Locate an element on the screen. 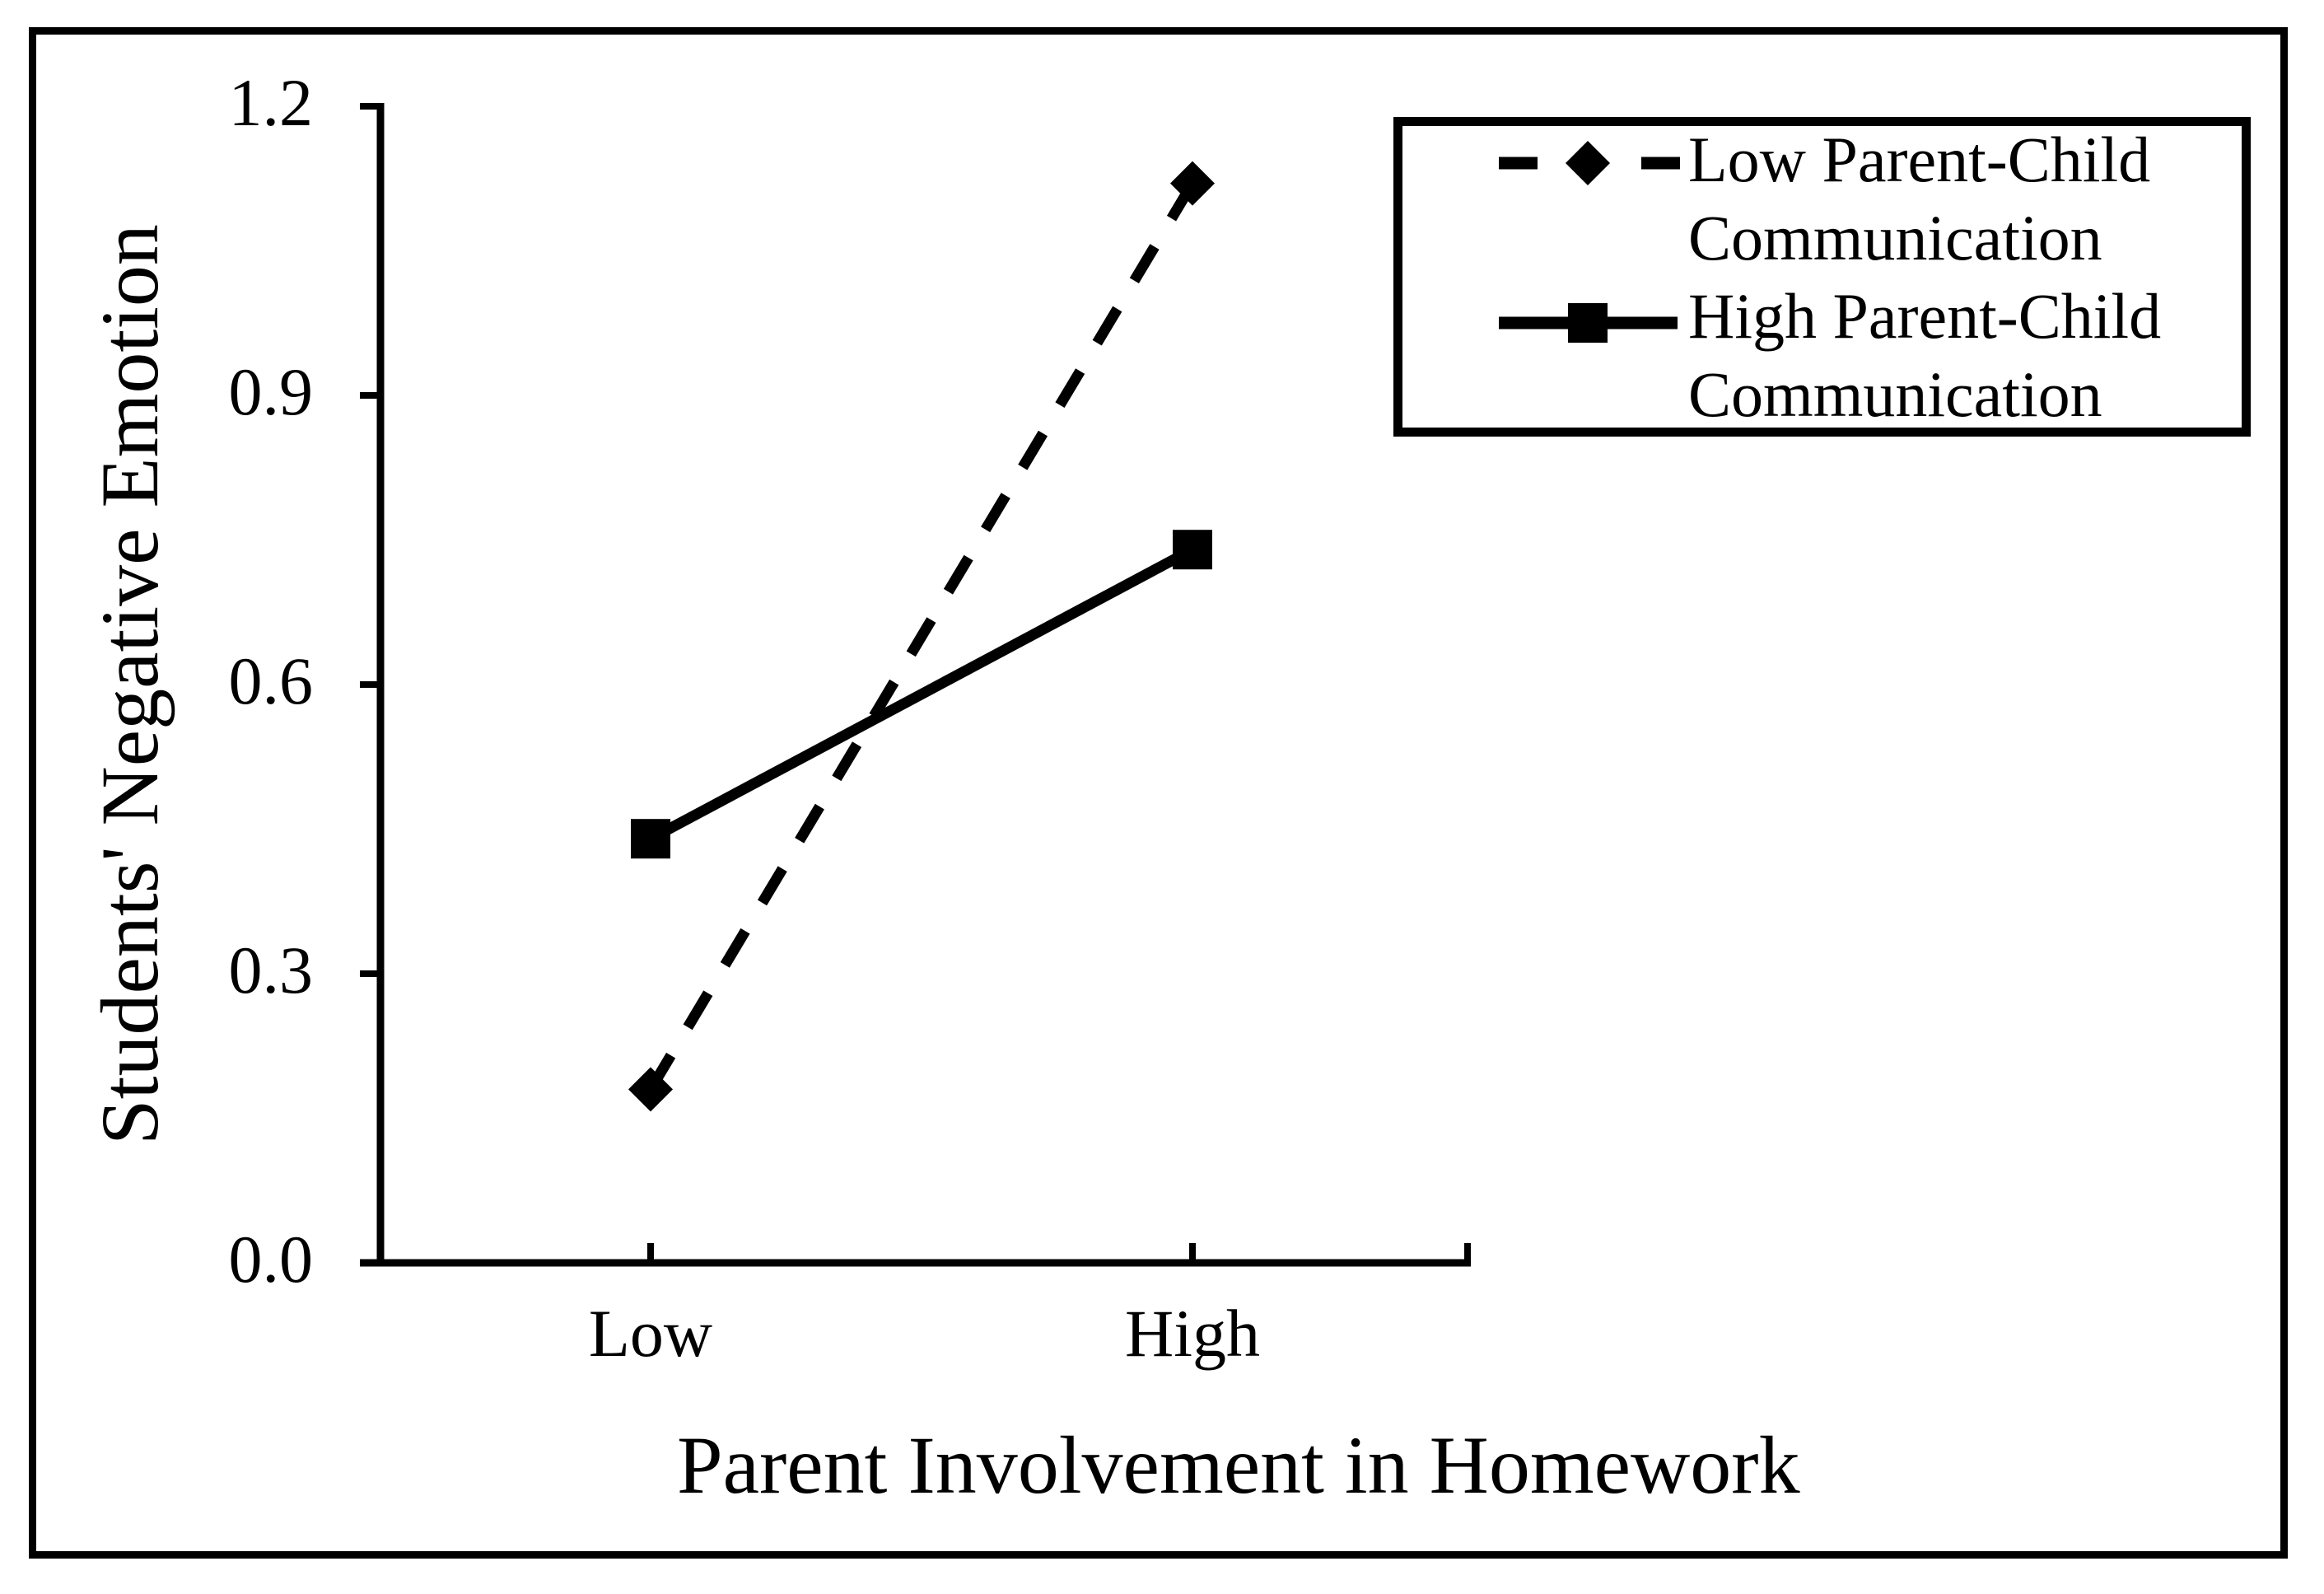 This screenshot has width=2324, height=1594. legend-sample-marker-low-parent-child-communication is located at coordinates (1588, 163).